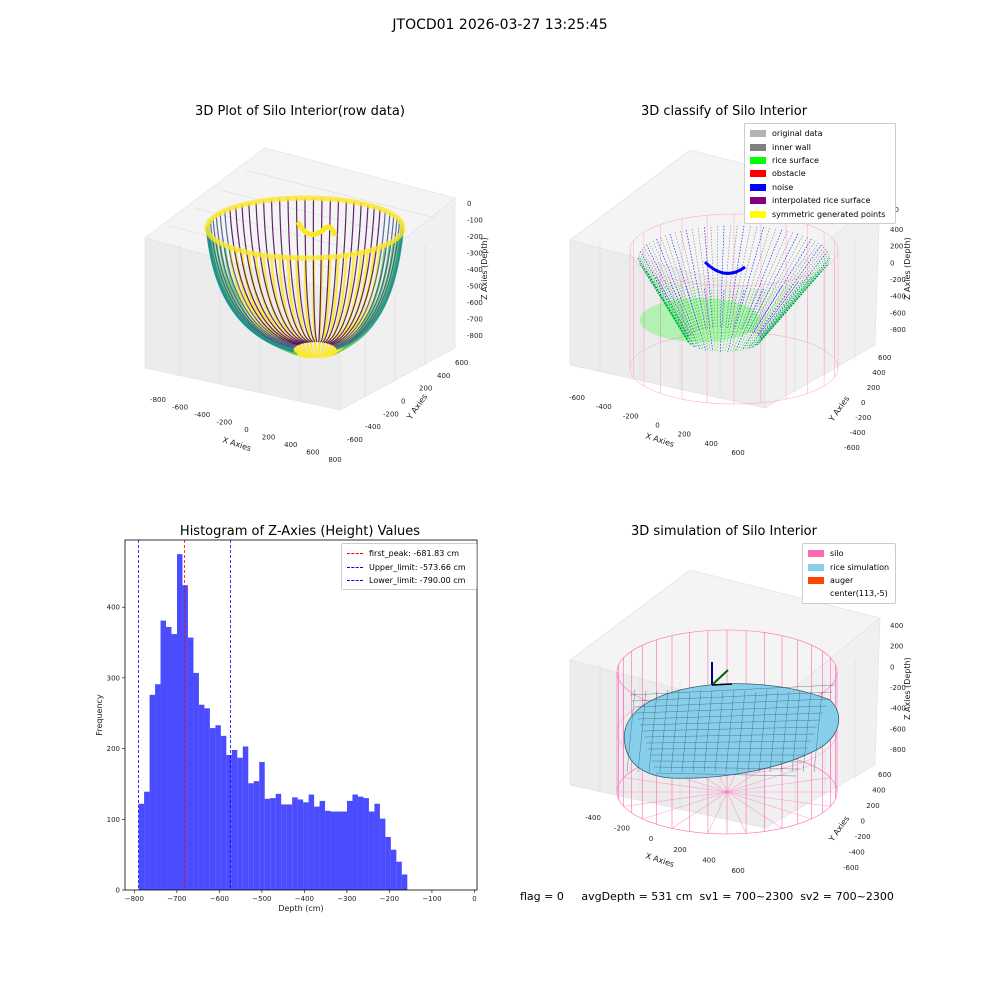 The width and height of the screenshot is (1000, 1000). I want to click on rice-simulation-surface, so click(731, 731).